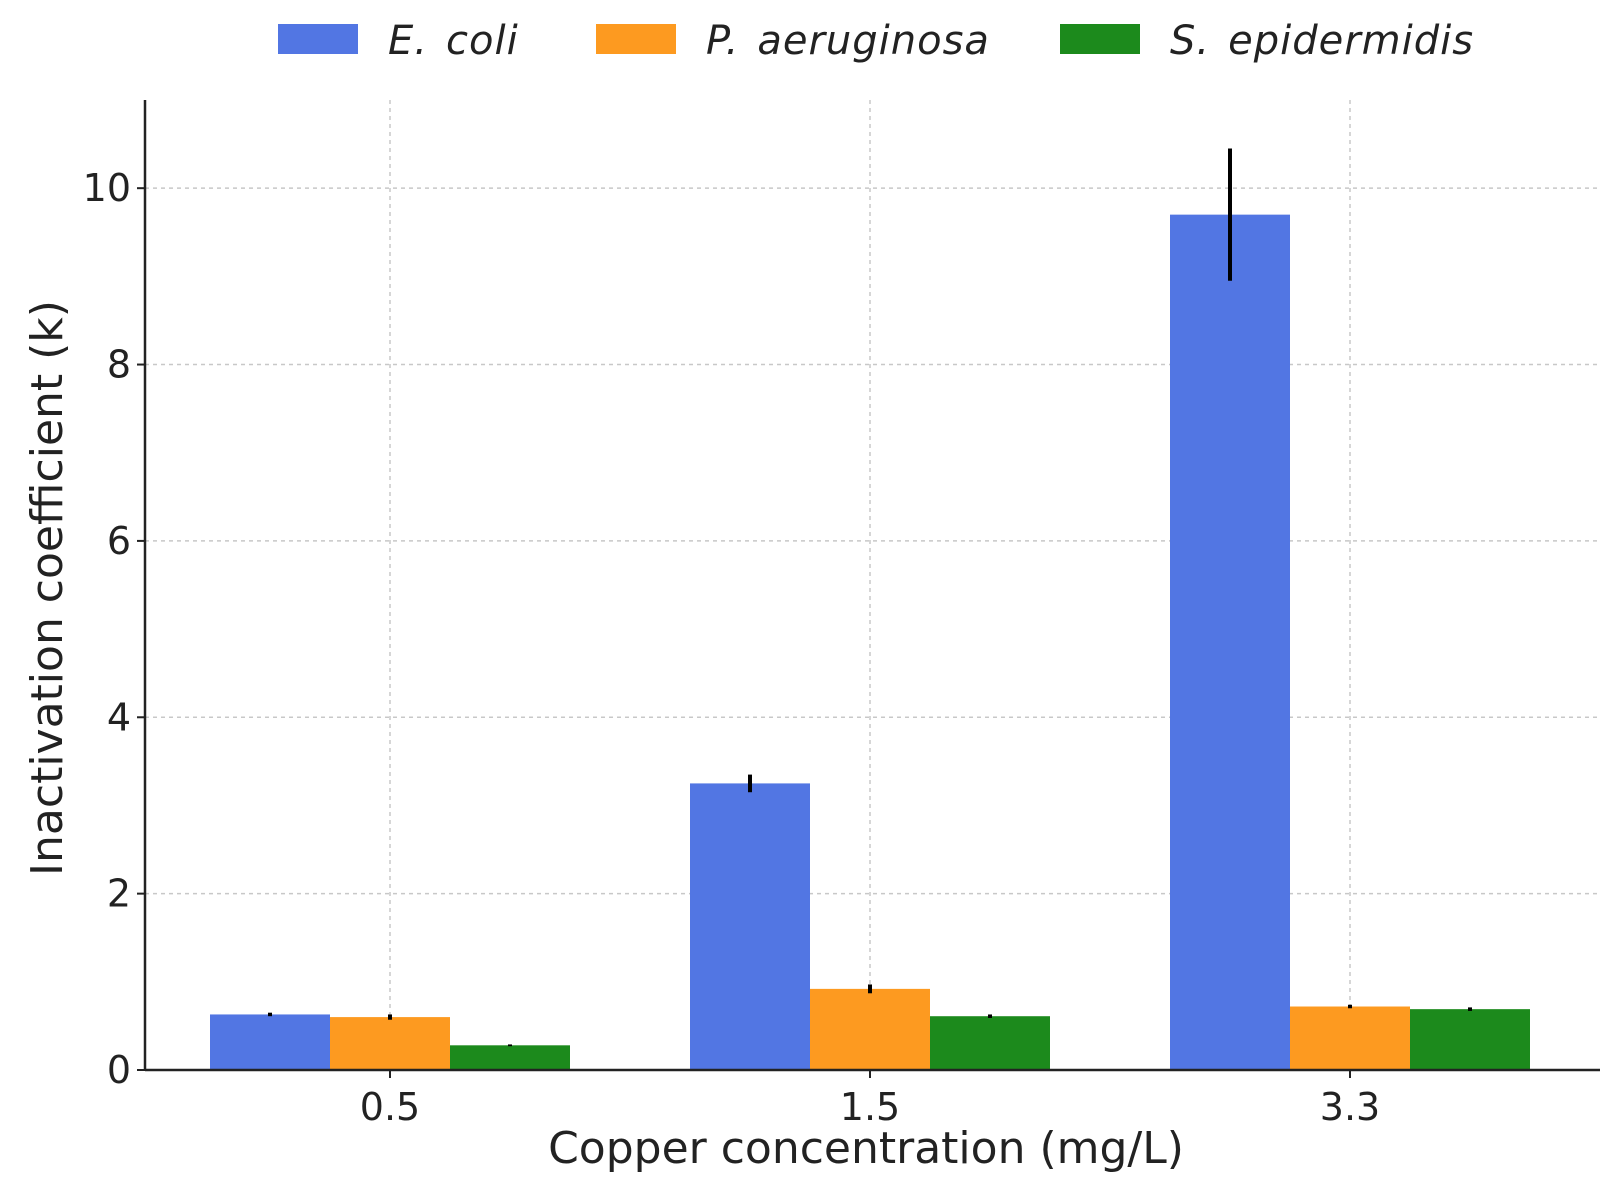 The image size is (1612, 1198). I want to click on bar-e-coli-1.5, so click(750, 926).